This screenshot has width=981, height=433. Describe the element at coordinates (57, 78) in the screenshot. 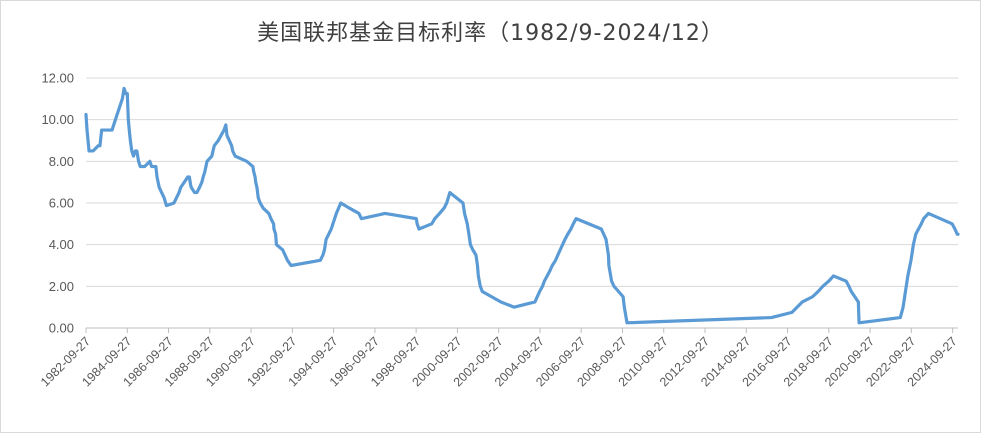

I see `y-tick-label: 12.00` at that location.